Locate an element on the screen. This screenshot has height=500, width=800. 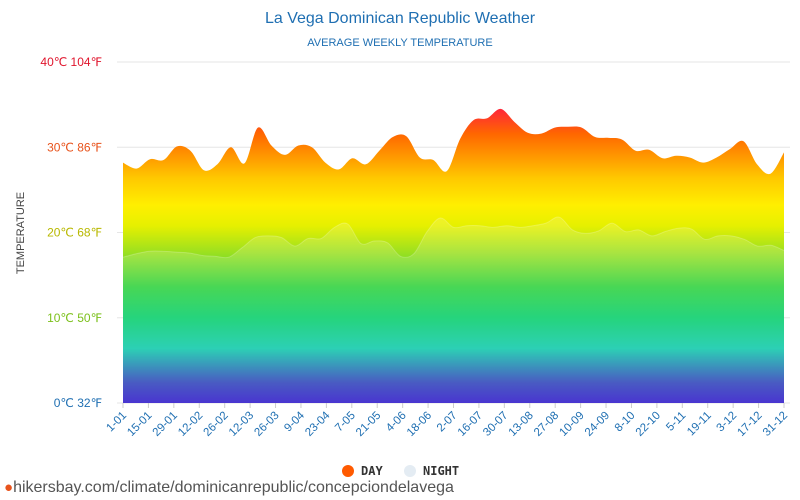
legend-item-night: NIGHT is located at coordinates (431, 471).